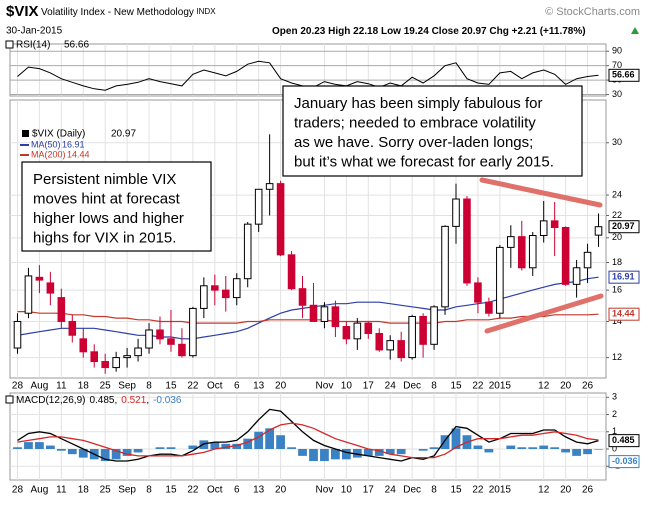 The image size is (648, 506). Describe the element at coordinates (107, 198) in the screenshot. I see `annotation-text: moves hint at forecast` at that location.